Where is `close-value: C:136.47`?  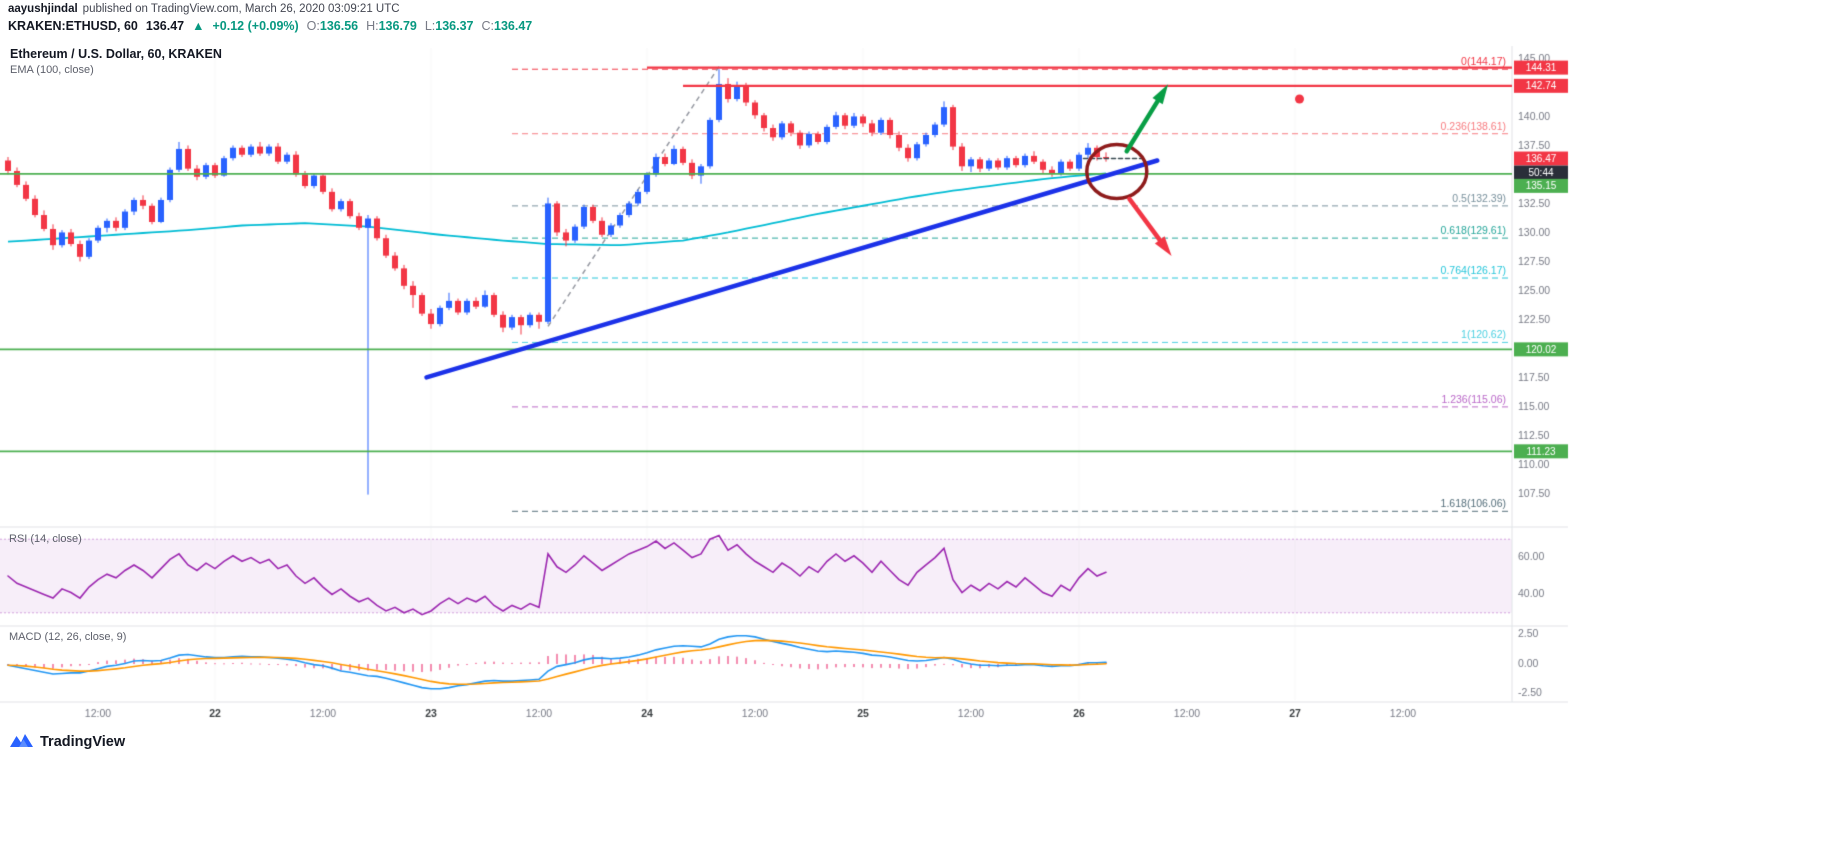
close-value: C:136.47 is located at coordinates (507, 26).